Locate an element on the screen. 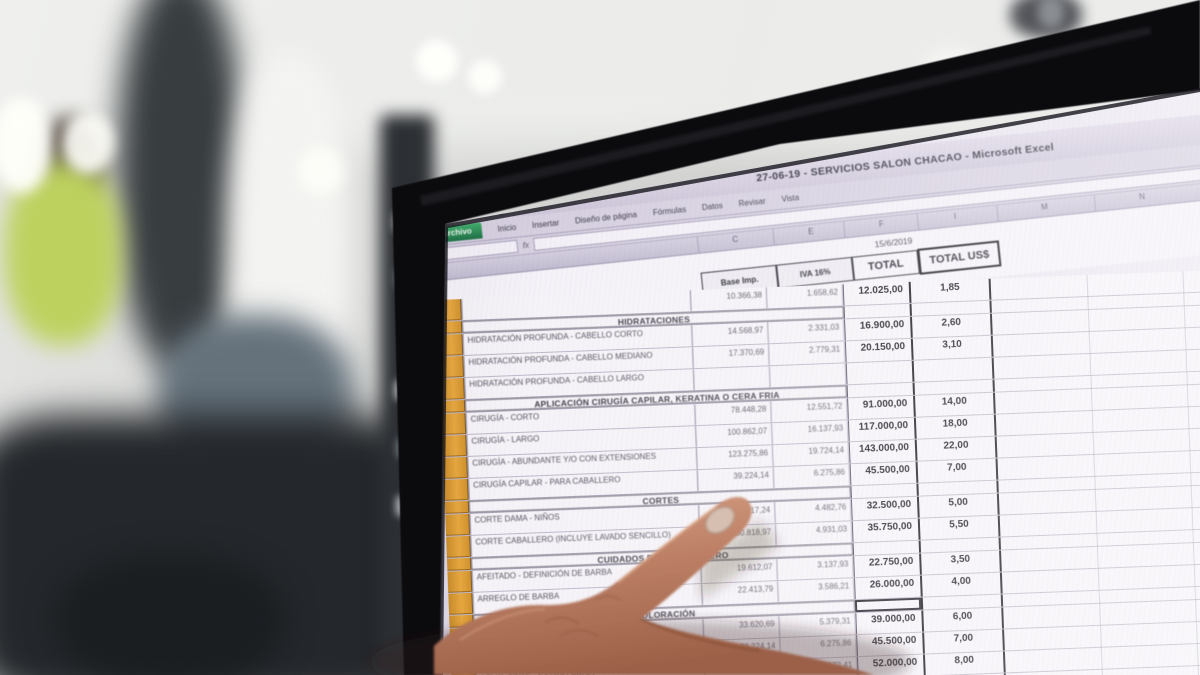 Image resolution: width=1200 pixels, height=675 pixels. iva-cell: 2.331,03 is located at coordinates (806, 331).